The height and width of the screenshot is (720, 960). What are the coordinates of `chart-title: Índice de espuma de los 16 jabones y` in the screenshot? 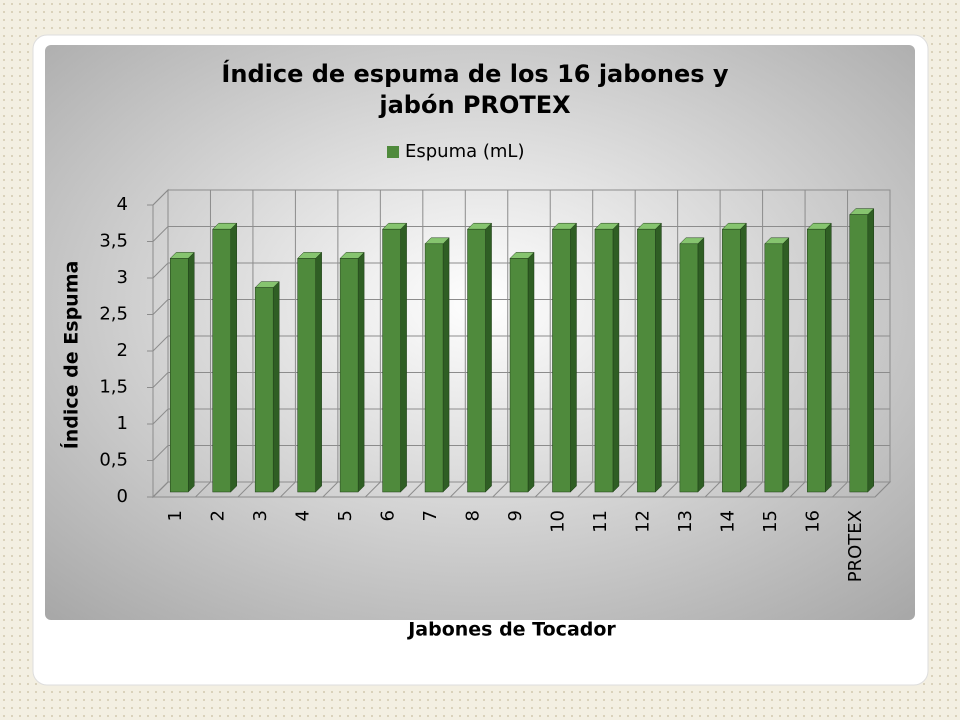 It's located at (474, 73).